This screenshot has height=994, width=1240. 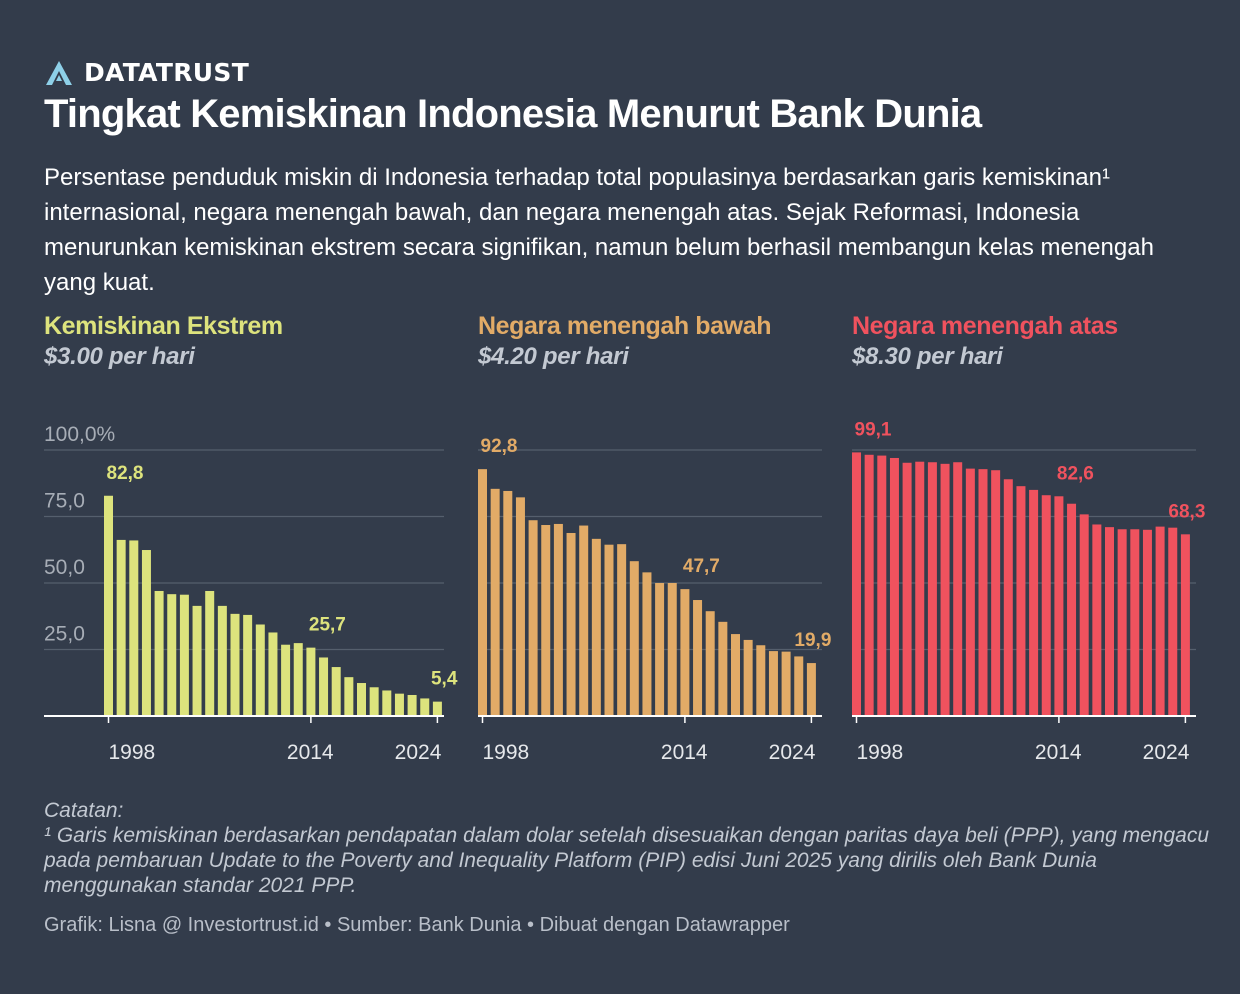 I want to click on data-label: 47,7, so click(x=701, y=566).